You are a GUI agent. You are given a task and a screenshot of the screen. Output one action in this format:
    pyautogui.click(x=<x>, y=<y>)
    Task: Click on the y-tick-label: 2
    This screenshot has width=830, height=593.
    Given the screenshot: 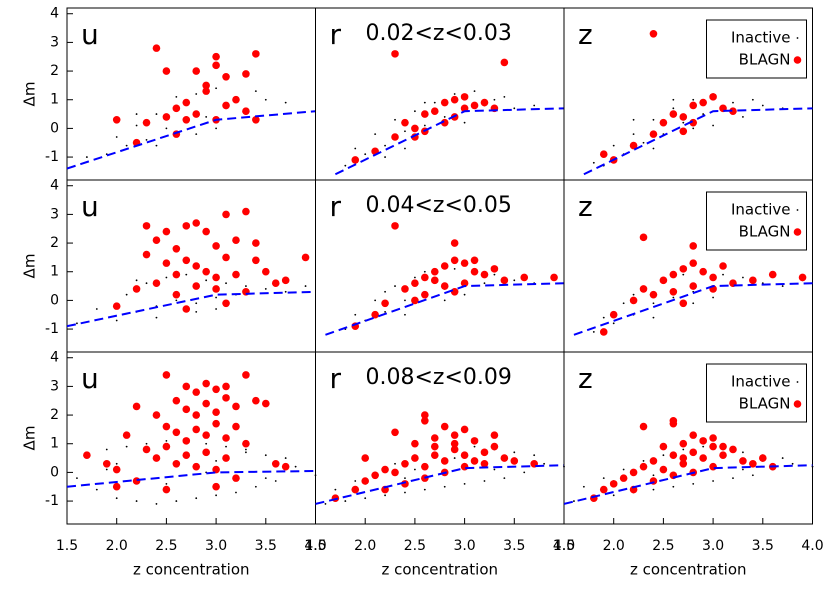 What is the action you would take?
    pyautogui.click(x=54, y=243)
    